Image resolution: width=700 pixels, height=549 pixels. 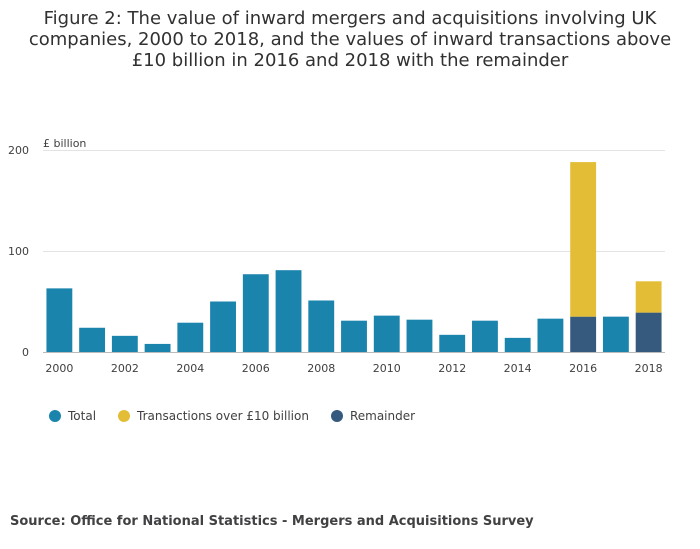 What do you see at coordinates (353, 368) in the screenshot?
I see `x-tick-labels: 2000 2002 2004 2006 2008 2010 2012 2014 2016 2018` at bounding box center [353, 368].